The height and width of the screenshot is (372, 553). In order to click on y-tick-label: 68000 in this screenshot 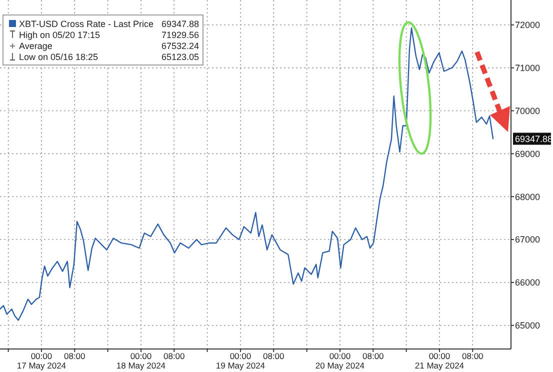, I will do `click(527, 197)`.